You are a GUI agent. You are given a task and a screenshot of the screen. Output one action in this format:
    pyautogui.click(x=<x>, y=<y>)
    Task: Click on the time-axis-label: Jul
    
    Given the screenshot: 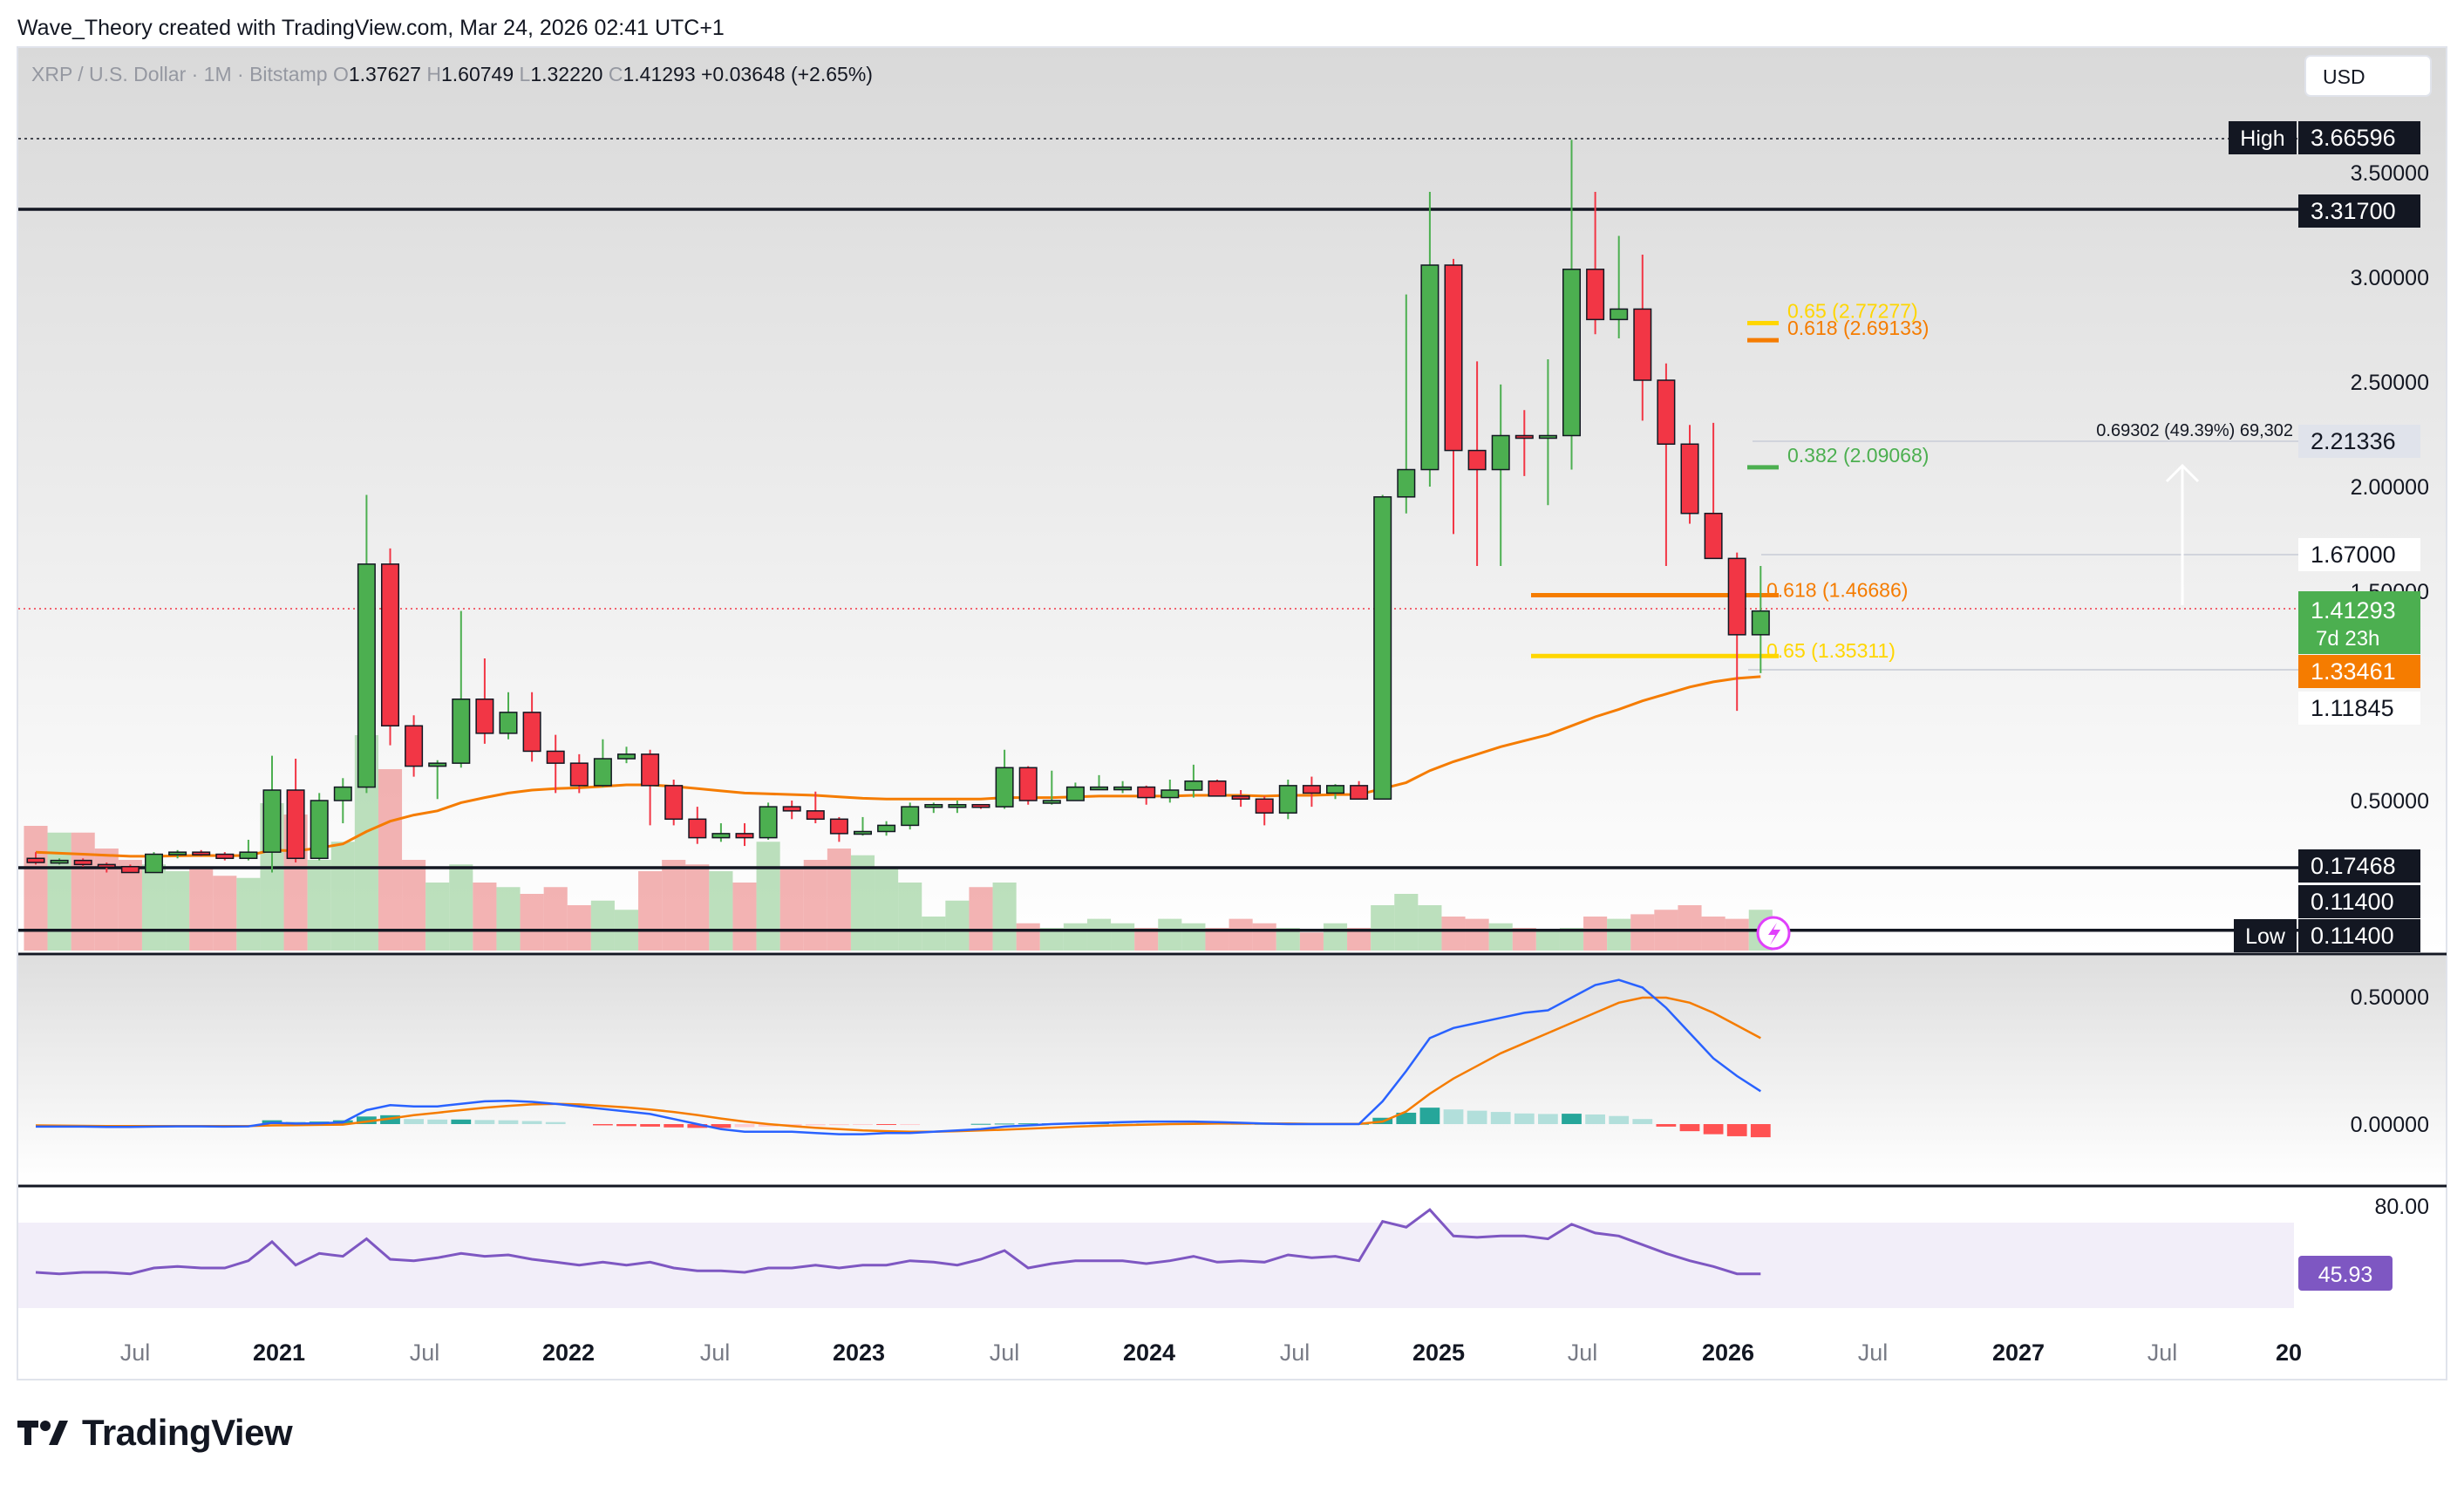 What is the action you would take?
    pyautogui.click(x=2162, y=1352)
    